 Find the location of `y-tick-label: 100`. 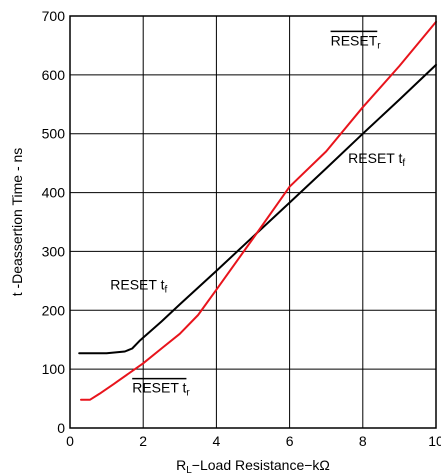

y-tick-label: 100 is located at coordinates (54, 369).